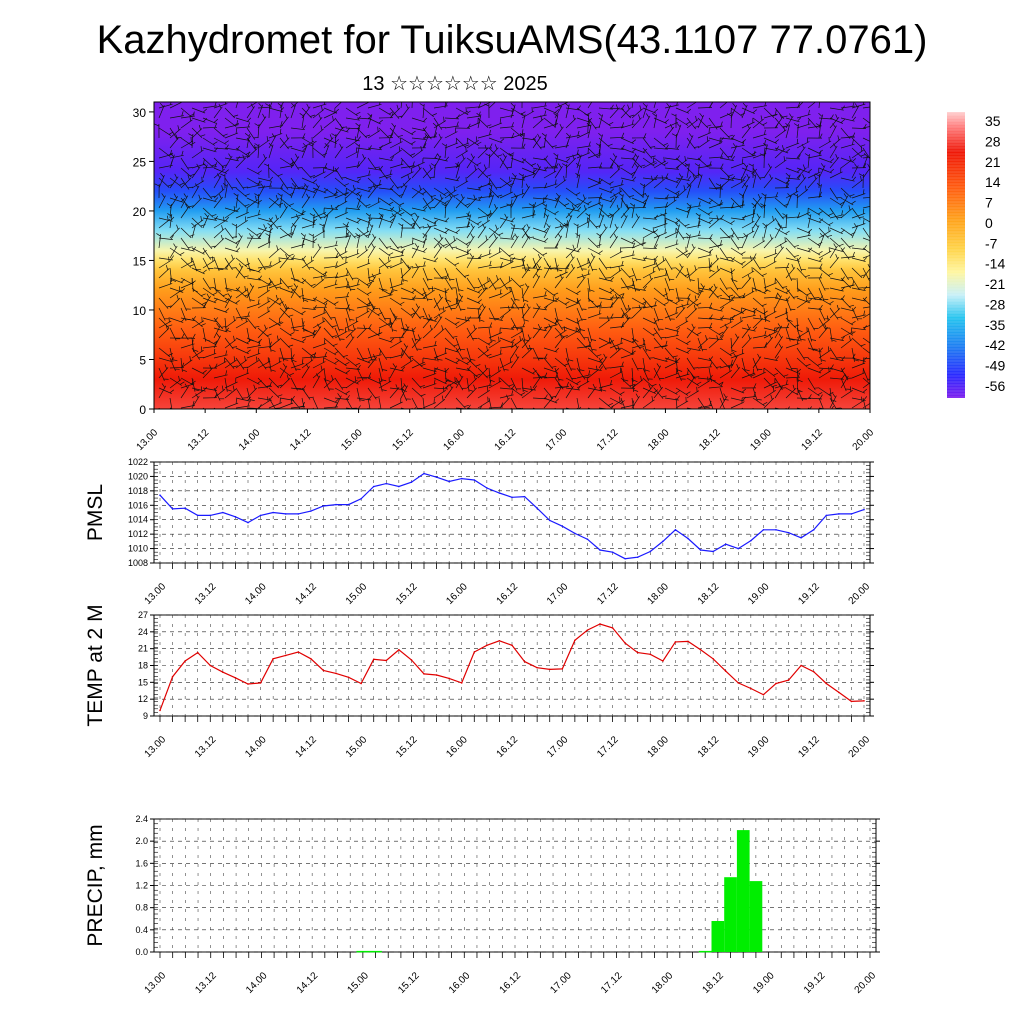  I want to click on y-tick-label: 9, so click(145, 716).